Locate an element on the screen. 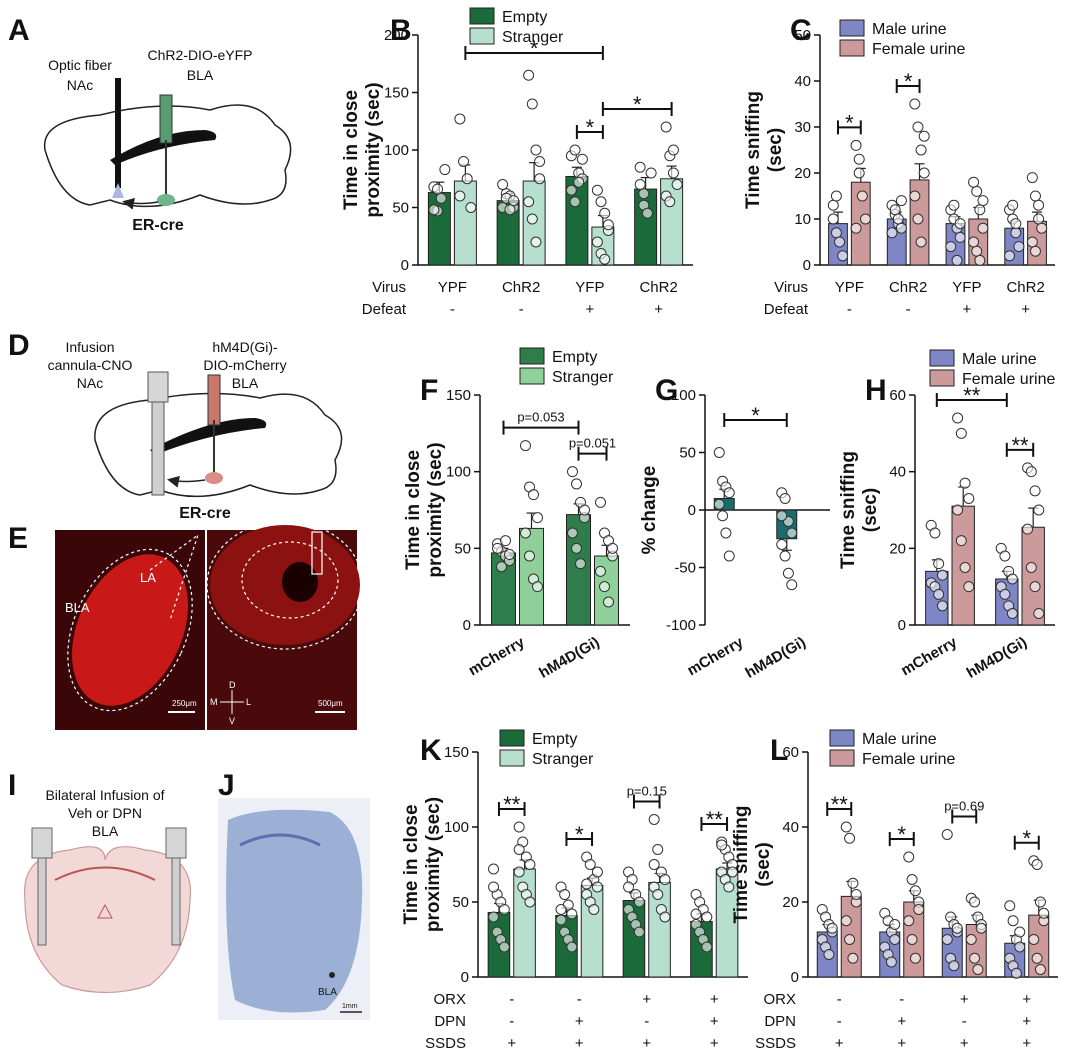 The height and width of the screenshot is (1054, 1080). legend-label: Stranger is located at coordinates (563, 759).